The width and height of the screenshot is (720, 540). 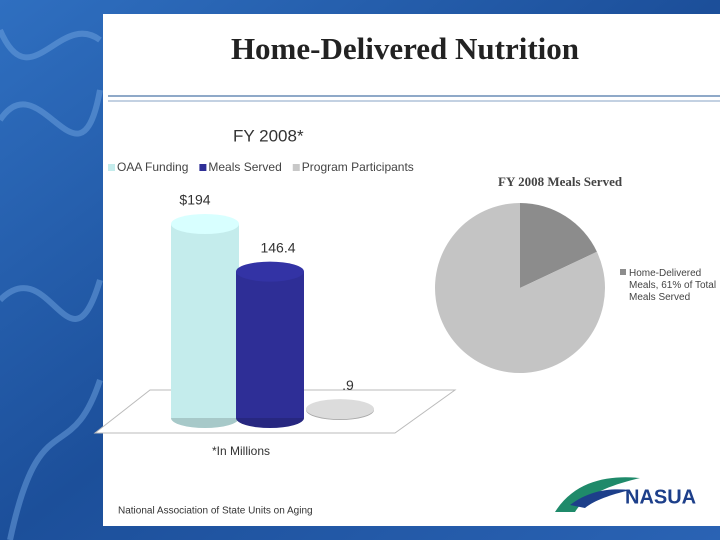 What do you see at coordinates (348, 385) in the screenshot?
I see `value-label: .9` at bounding box center [348, 385].